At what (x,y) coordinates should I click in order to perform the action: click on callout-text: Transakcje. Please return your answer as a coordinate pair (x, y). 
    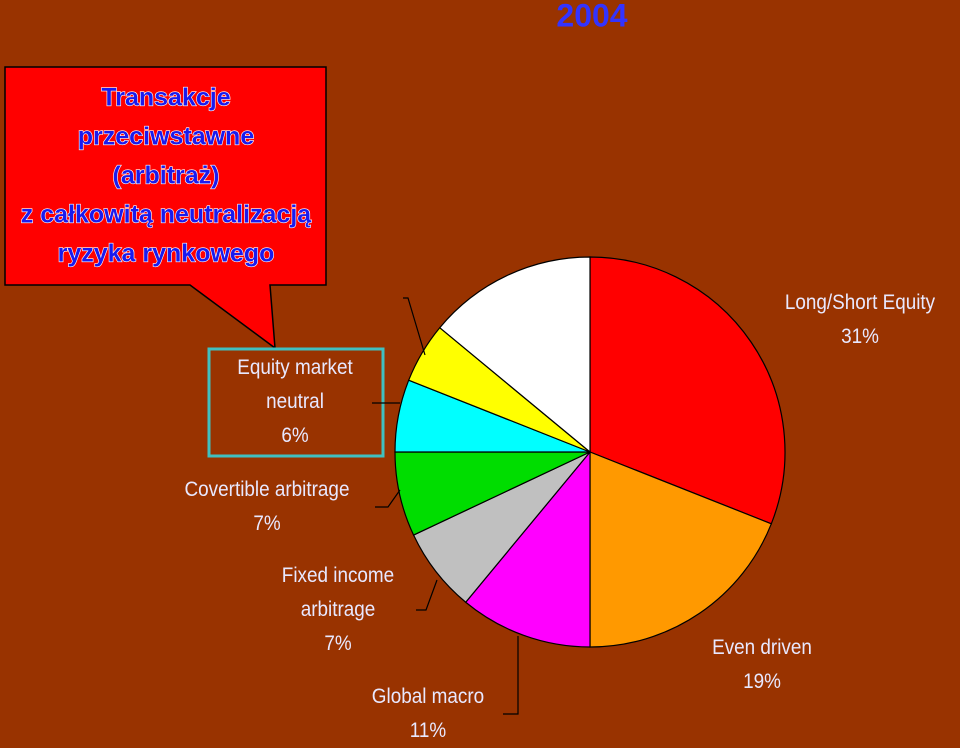
    Looking at the image, I should click on (165, 98).